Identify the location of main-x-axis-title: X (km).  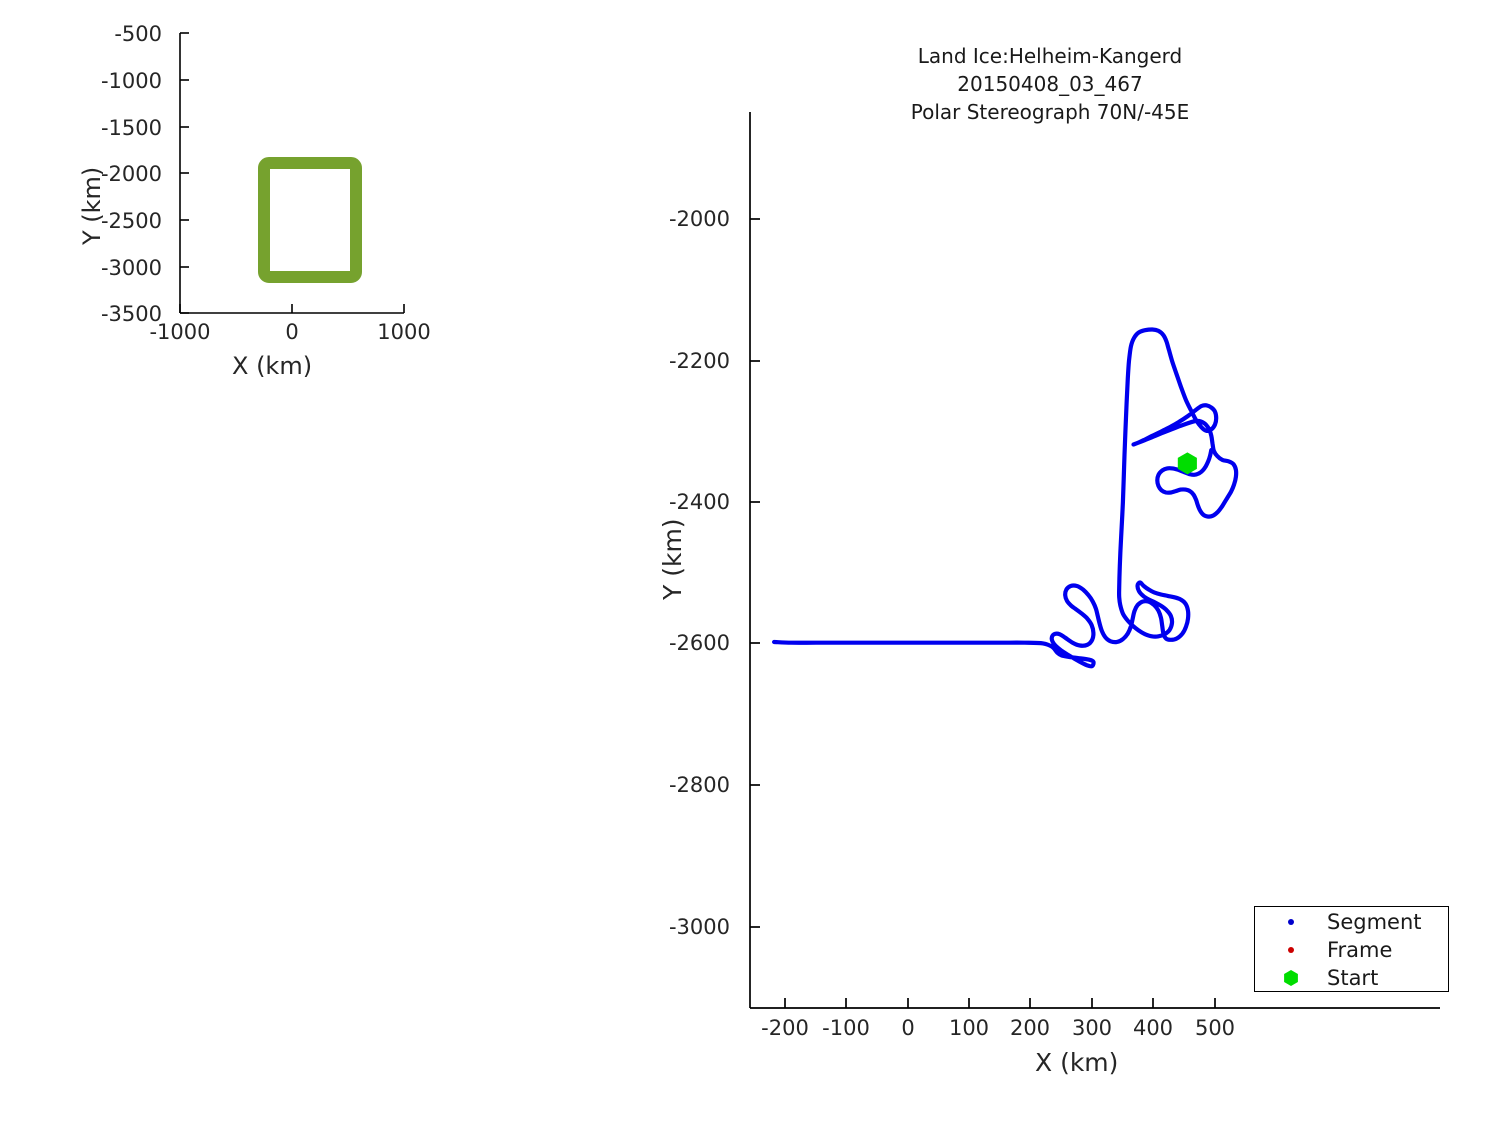
(1077, 1062).